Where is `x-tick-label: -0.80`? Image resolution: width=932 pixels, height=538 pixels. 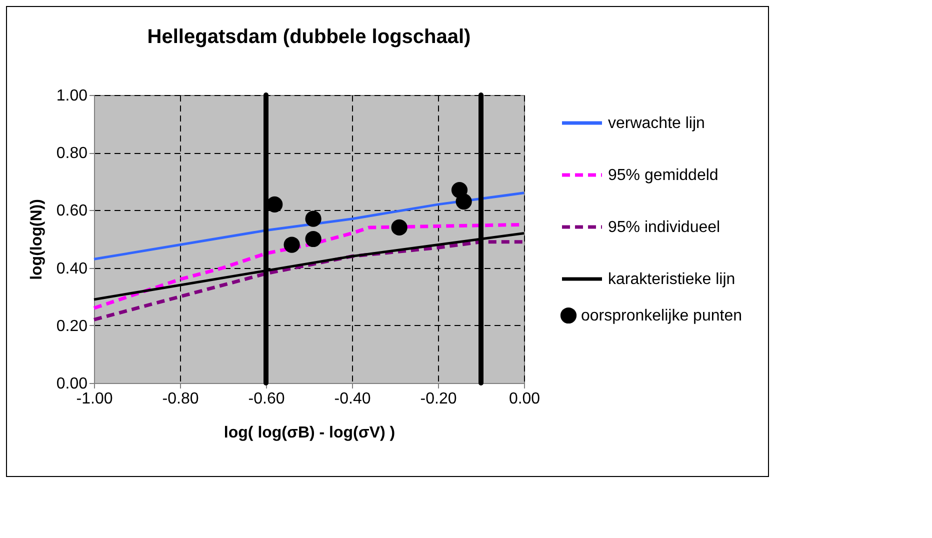 x-tick-label: -0.80 is located at coordinates (180, 399).